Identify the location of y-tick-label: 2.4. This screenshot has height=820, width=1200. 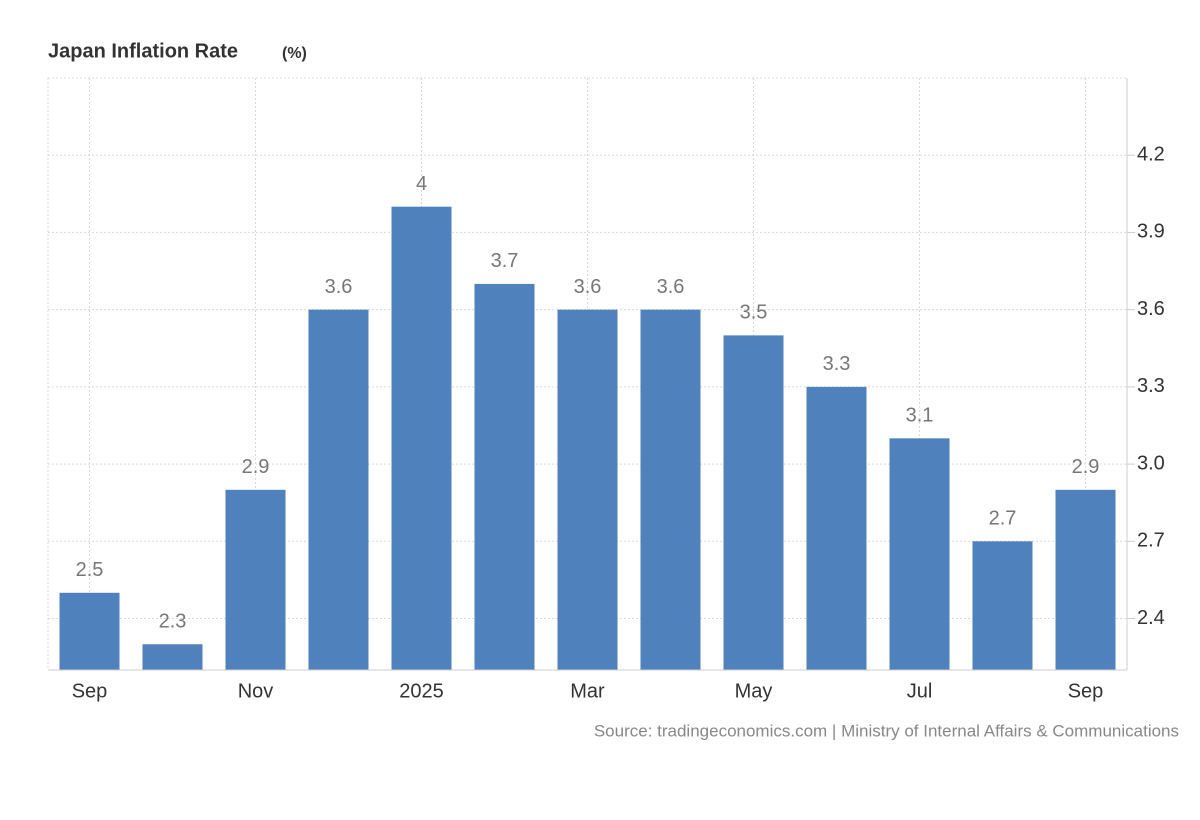
(1151, 618).